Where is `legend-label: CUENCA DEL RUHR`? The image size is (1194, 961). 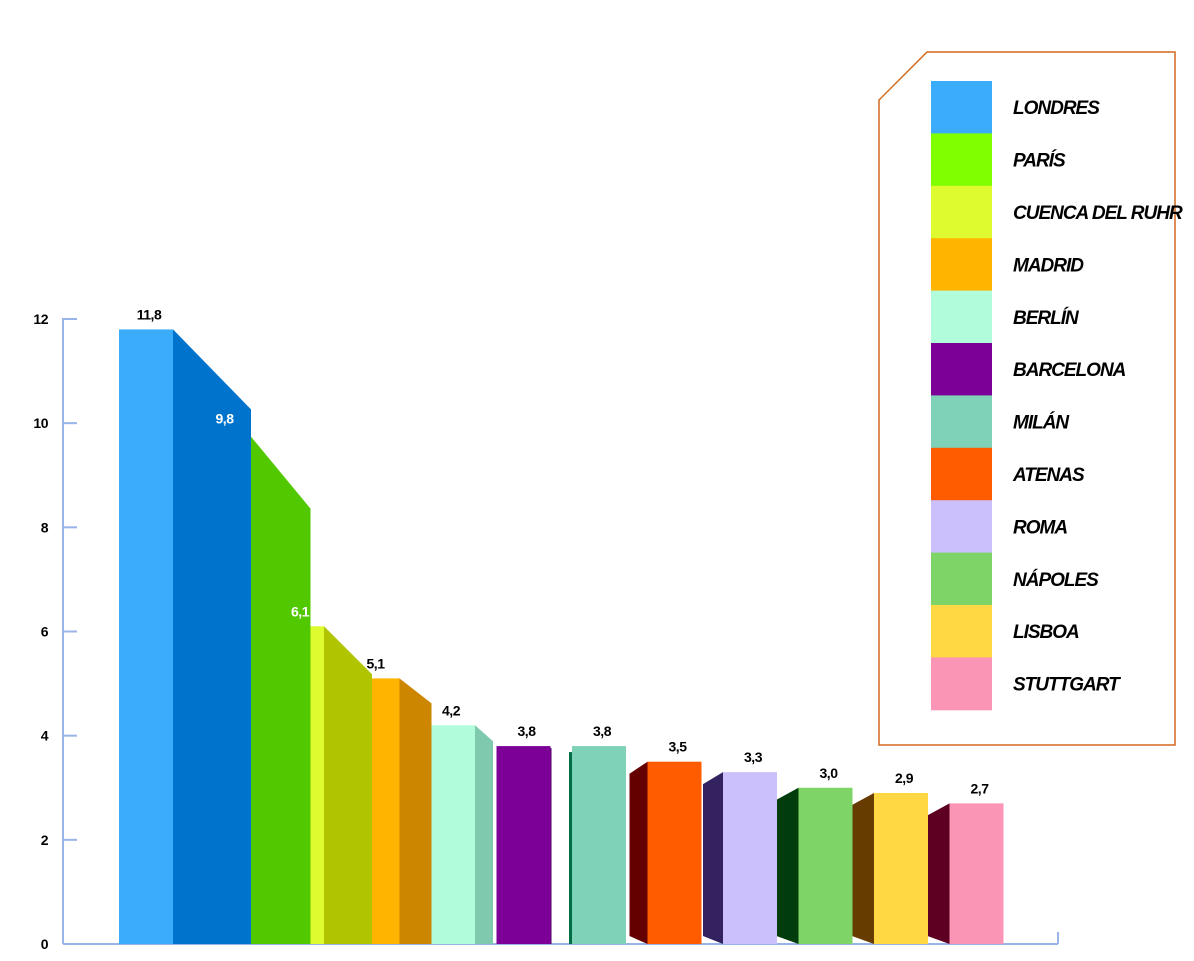 legend-label: CUENCA DEL RUHR is located at coordinates (1098, 213).